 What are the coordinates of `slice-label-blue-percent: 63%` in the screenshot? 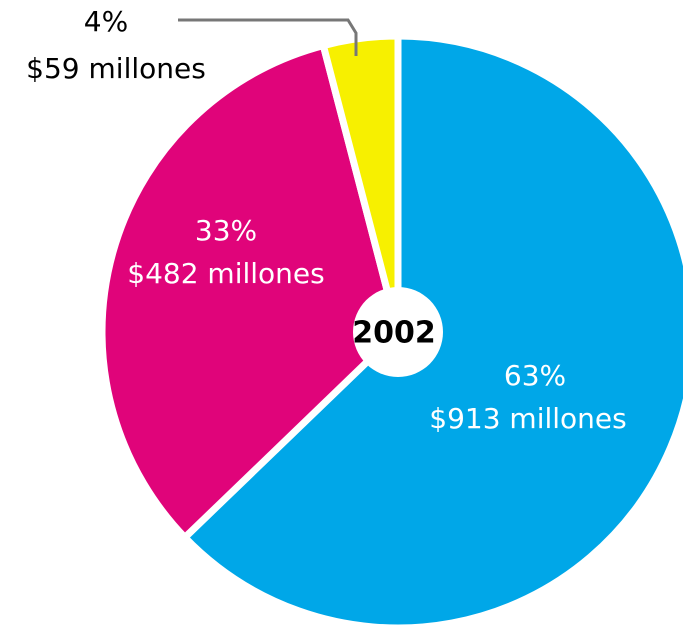 It's located at (535, 375).